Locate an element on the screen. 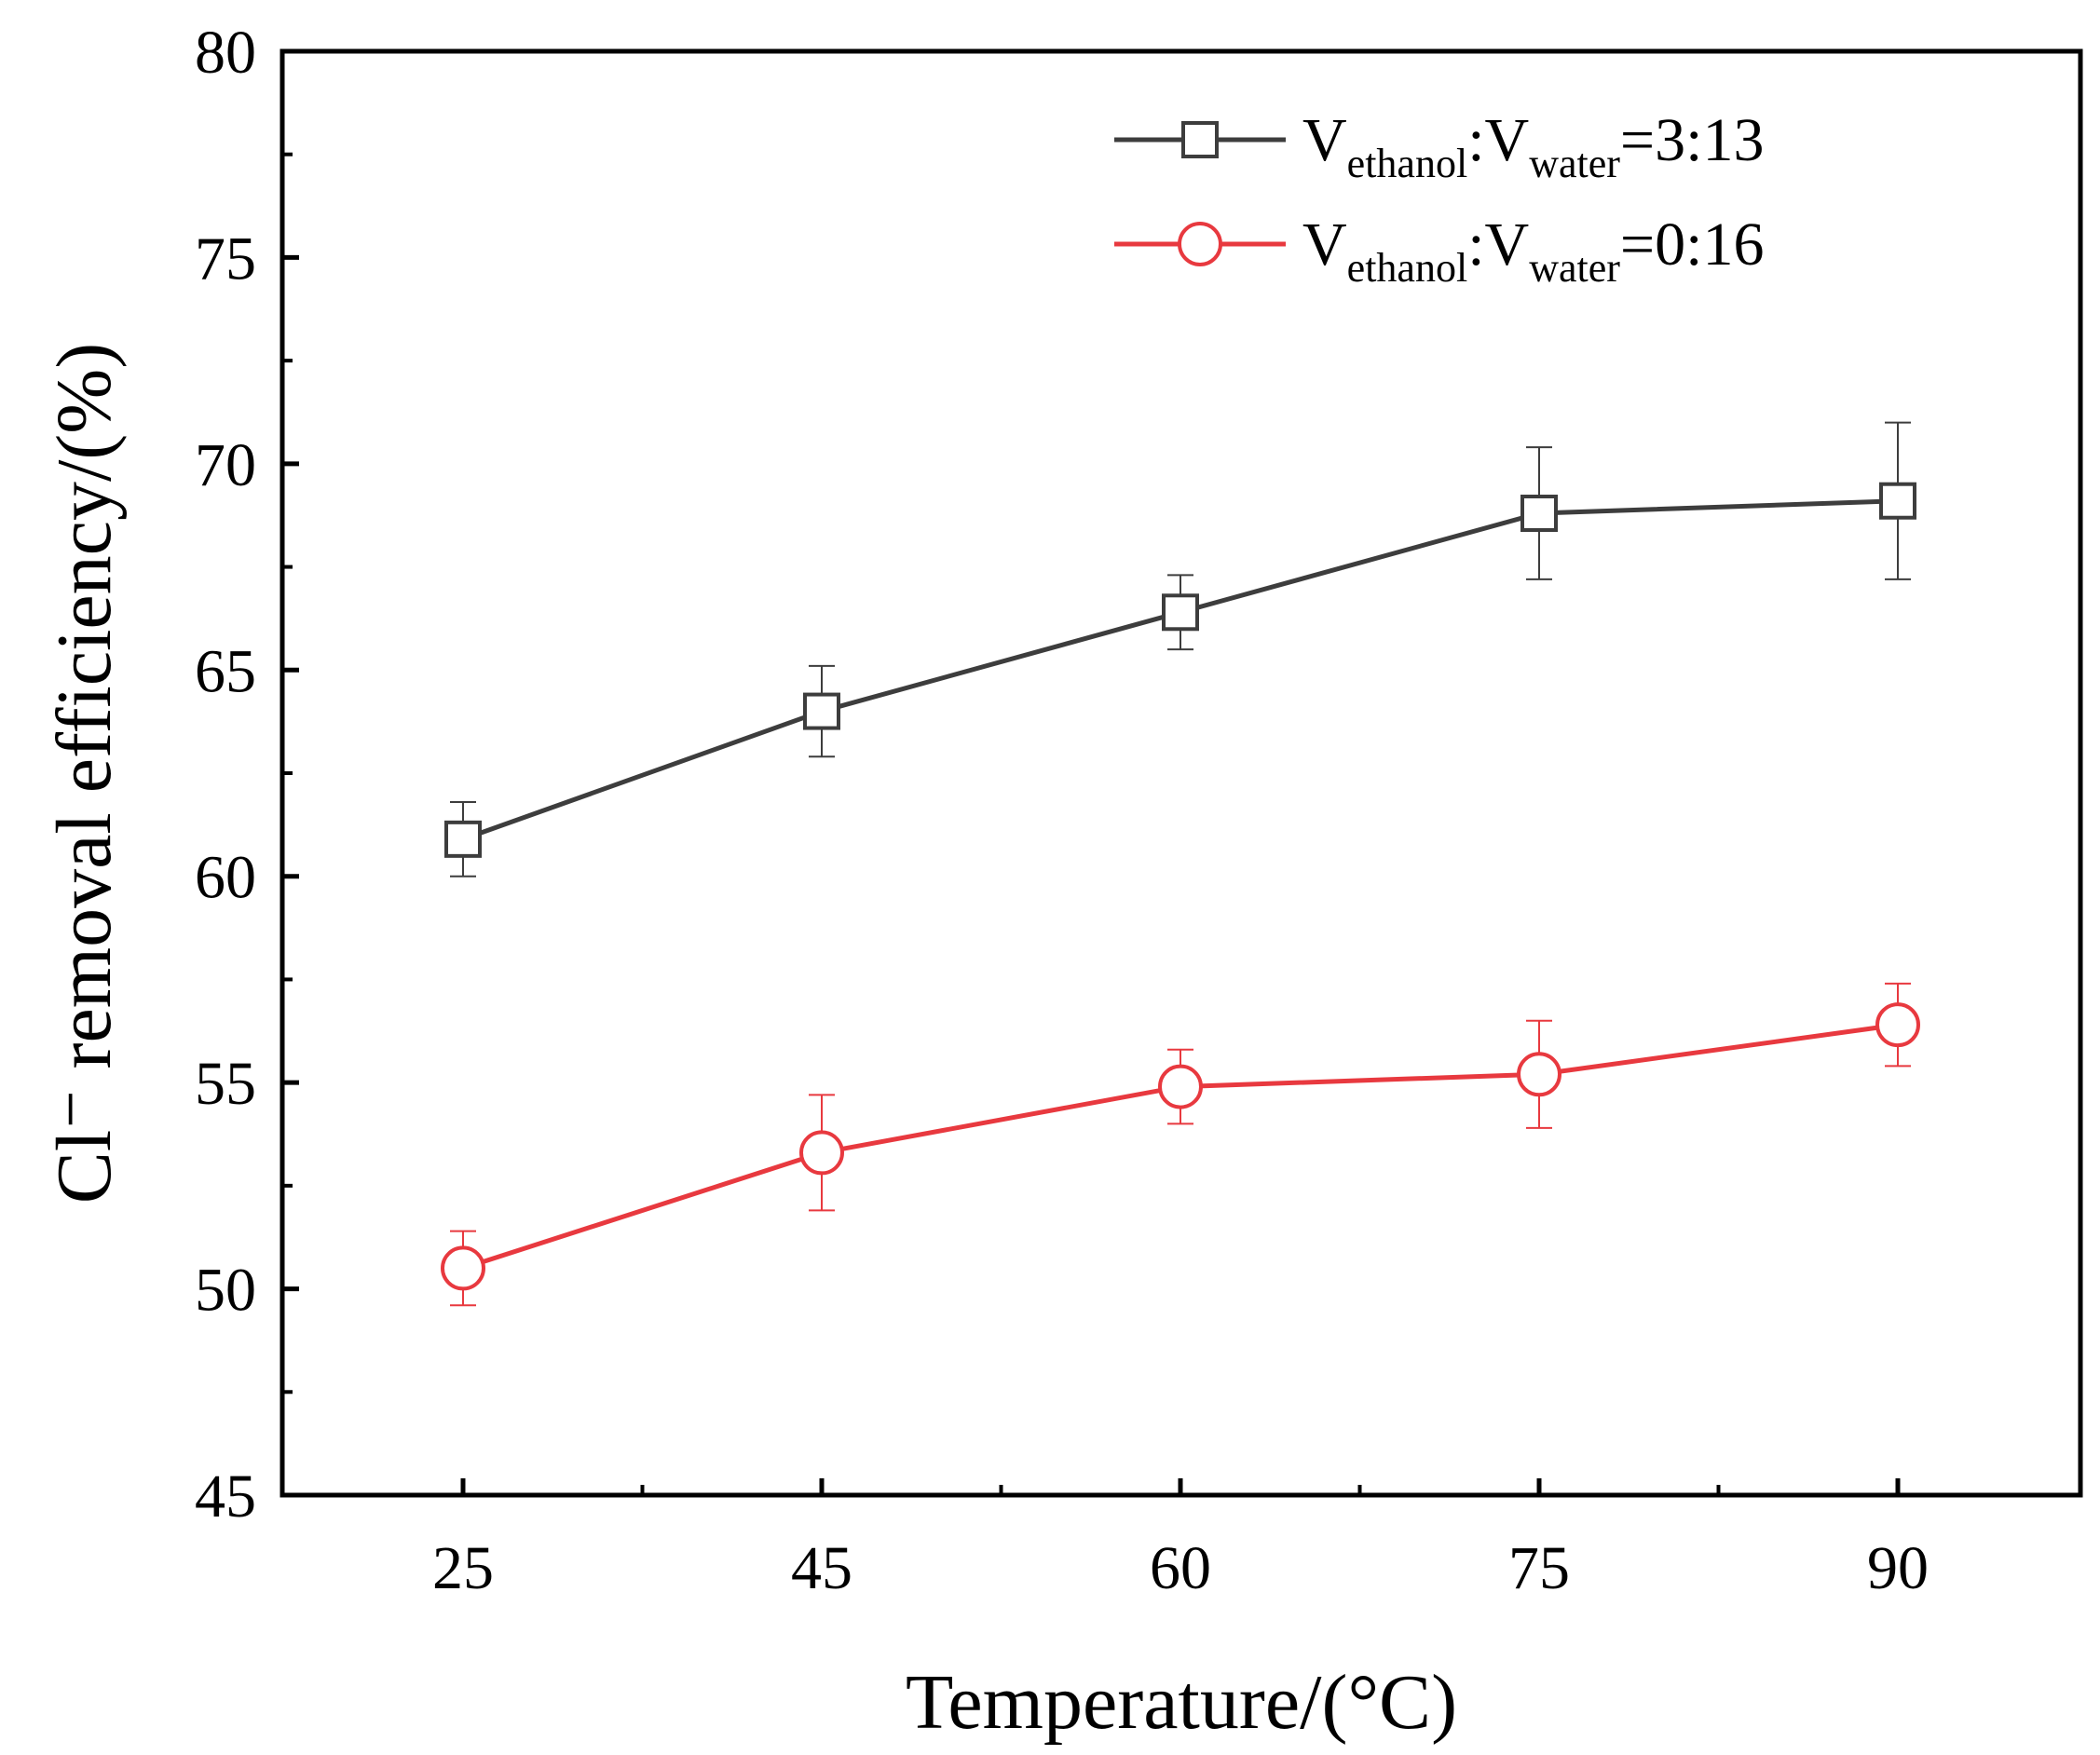 The width and height of the screenshot is (2100, 1755). x-tick-label: 60 is located at coordinates (1180, 1568).